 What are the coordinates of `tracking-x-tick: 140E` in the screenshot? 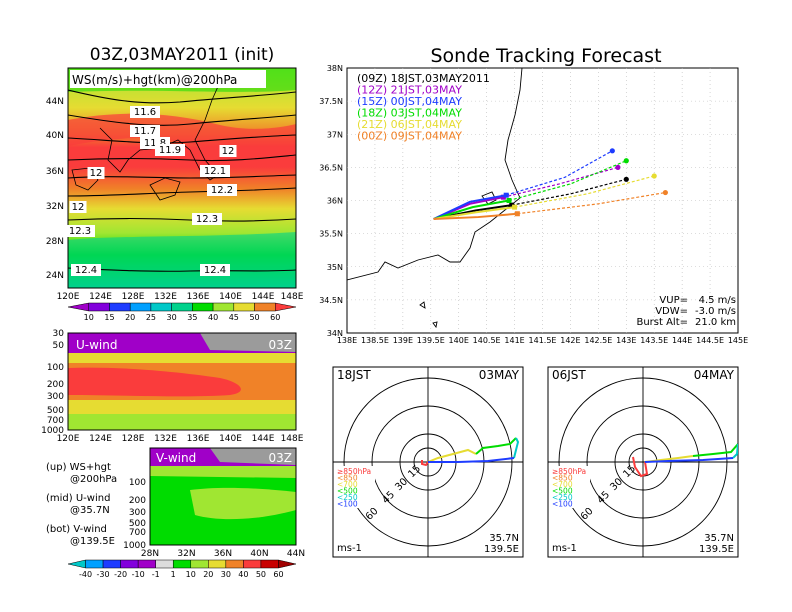 It's located at (459, 340).